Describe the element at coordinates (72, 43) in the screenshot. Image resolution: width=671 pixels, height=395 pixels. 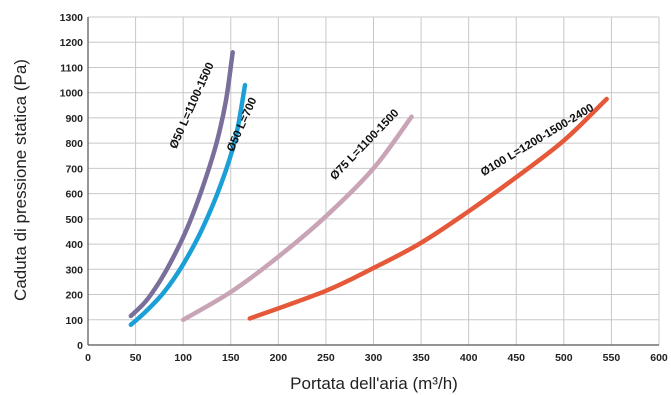
I see `y-tick-label: 1200` at that location.